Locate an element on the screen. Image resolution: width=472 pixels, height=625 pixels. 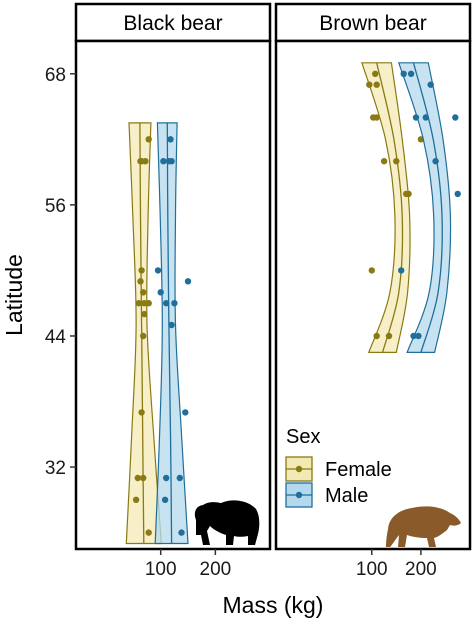
x-ticks-black-bear: 100 200 is located at coordinates (188, 564).